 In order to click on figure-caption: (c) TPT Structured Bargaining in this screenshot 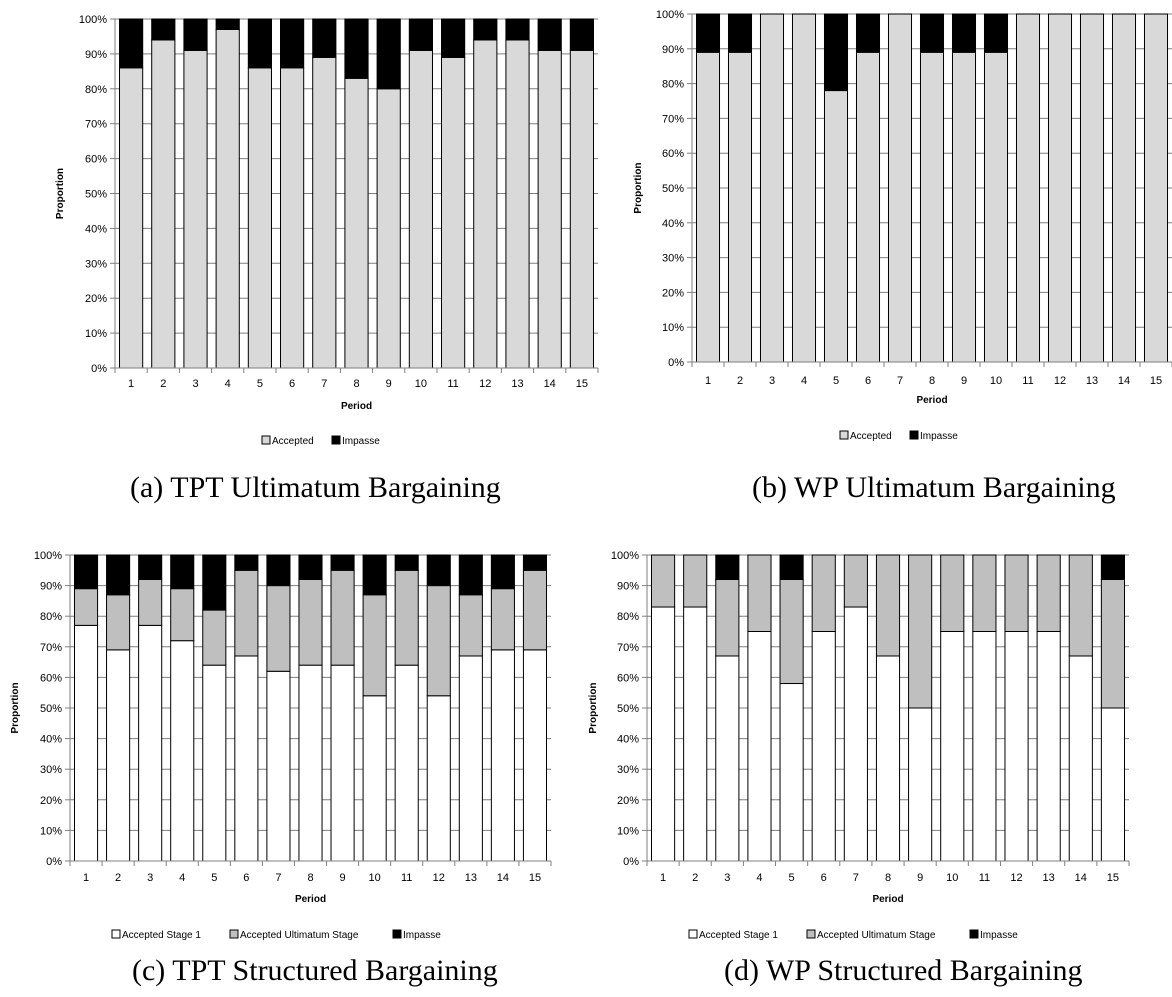, I will do `click(315, 970)`.